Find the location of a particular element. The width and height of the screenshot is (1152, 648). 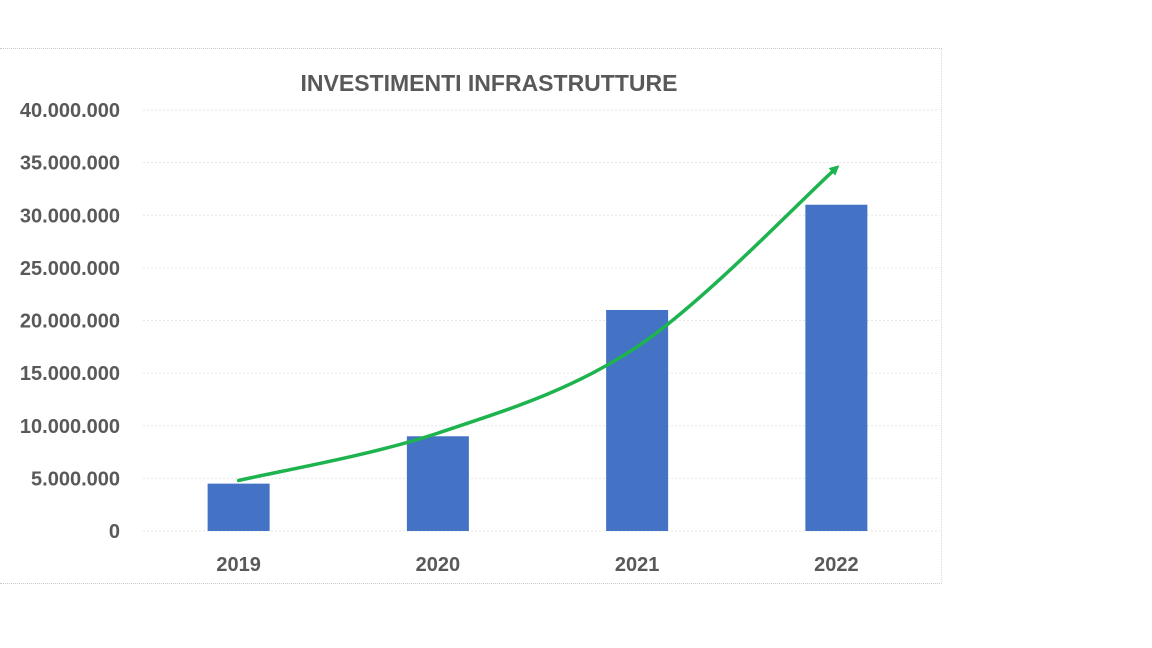

x-tick-label: 2021 is located at coordinates (637, 565).